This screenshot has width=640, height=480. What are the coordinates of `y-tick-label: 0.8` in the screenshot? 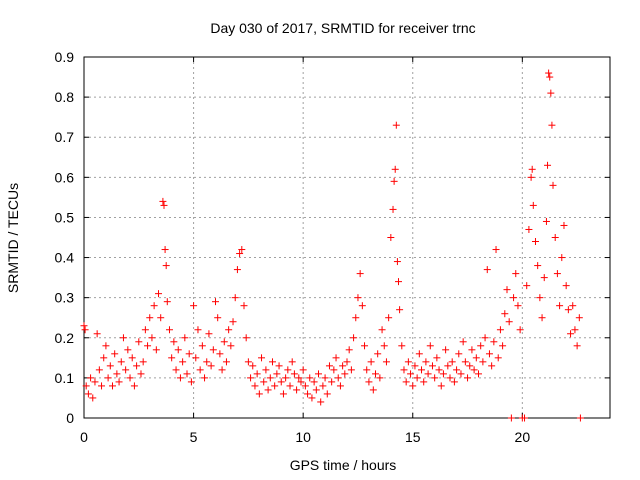 It's located at (65, 97).